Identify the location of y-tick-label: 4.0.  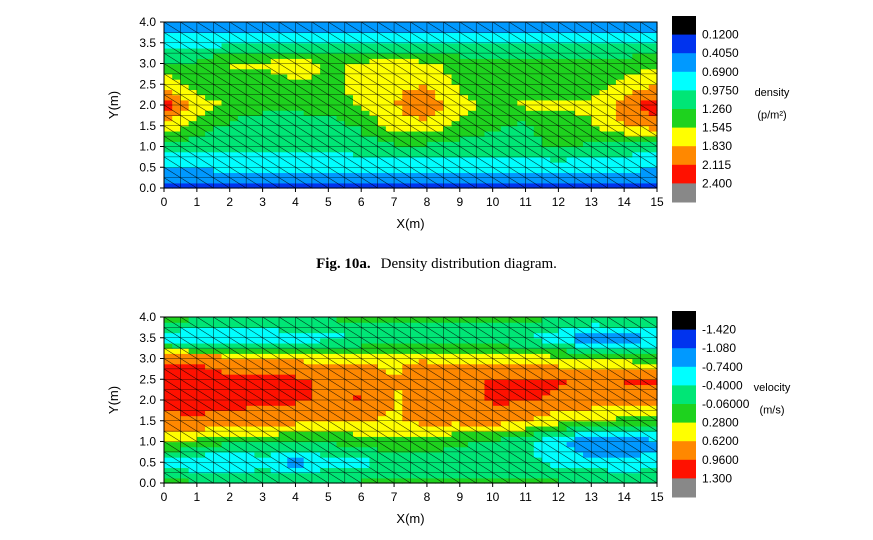
(147, 22).